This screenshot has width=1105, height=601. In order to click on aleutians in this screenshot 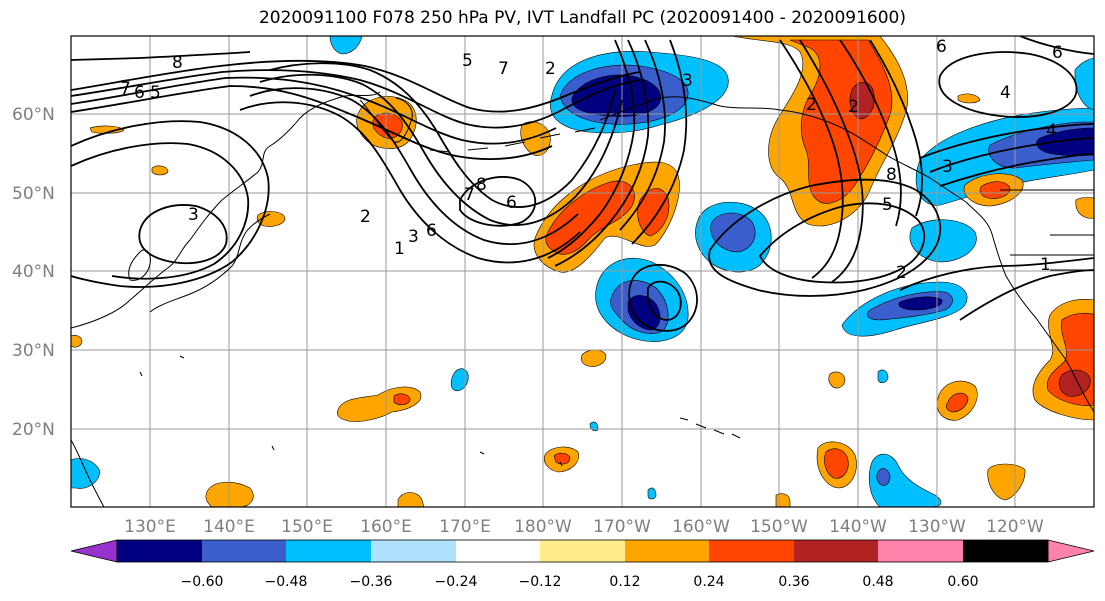, I will do `click(512, 140)`.